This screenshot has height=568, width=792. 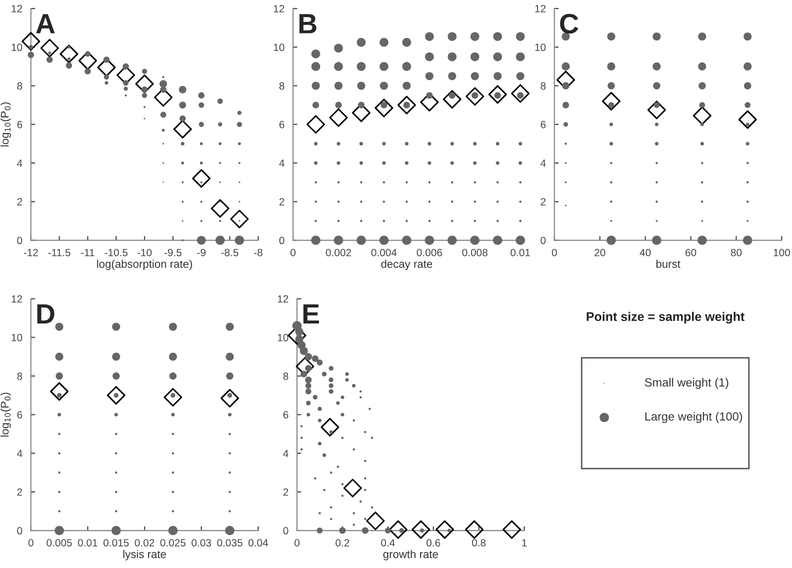 I want to click on x-tick-label: 0.006, so click(x=429, y=252).